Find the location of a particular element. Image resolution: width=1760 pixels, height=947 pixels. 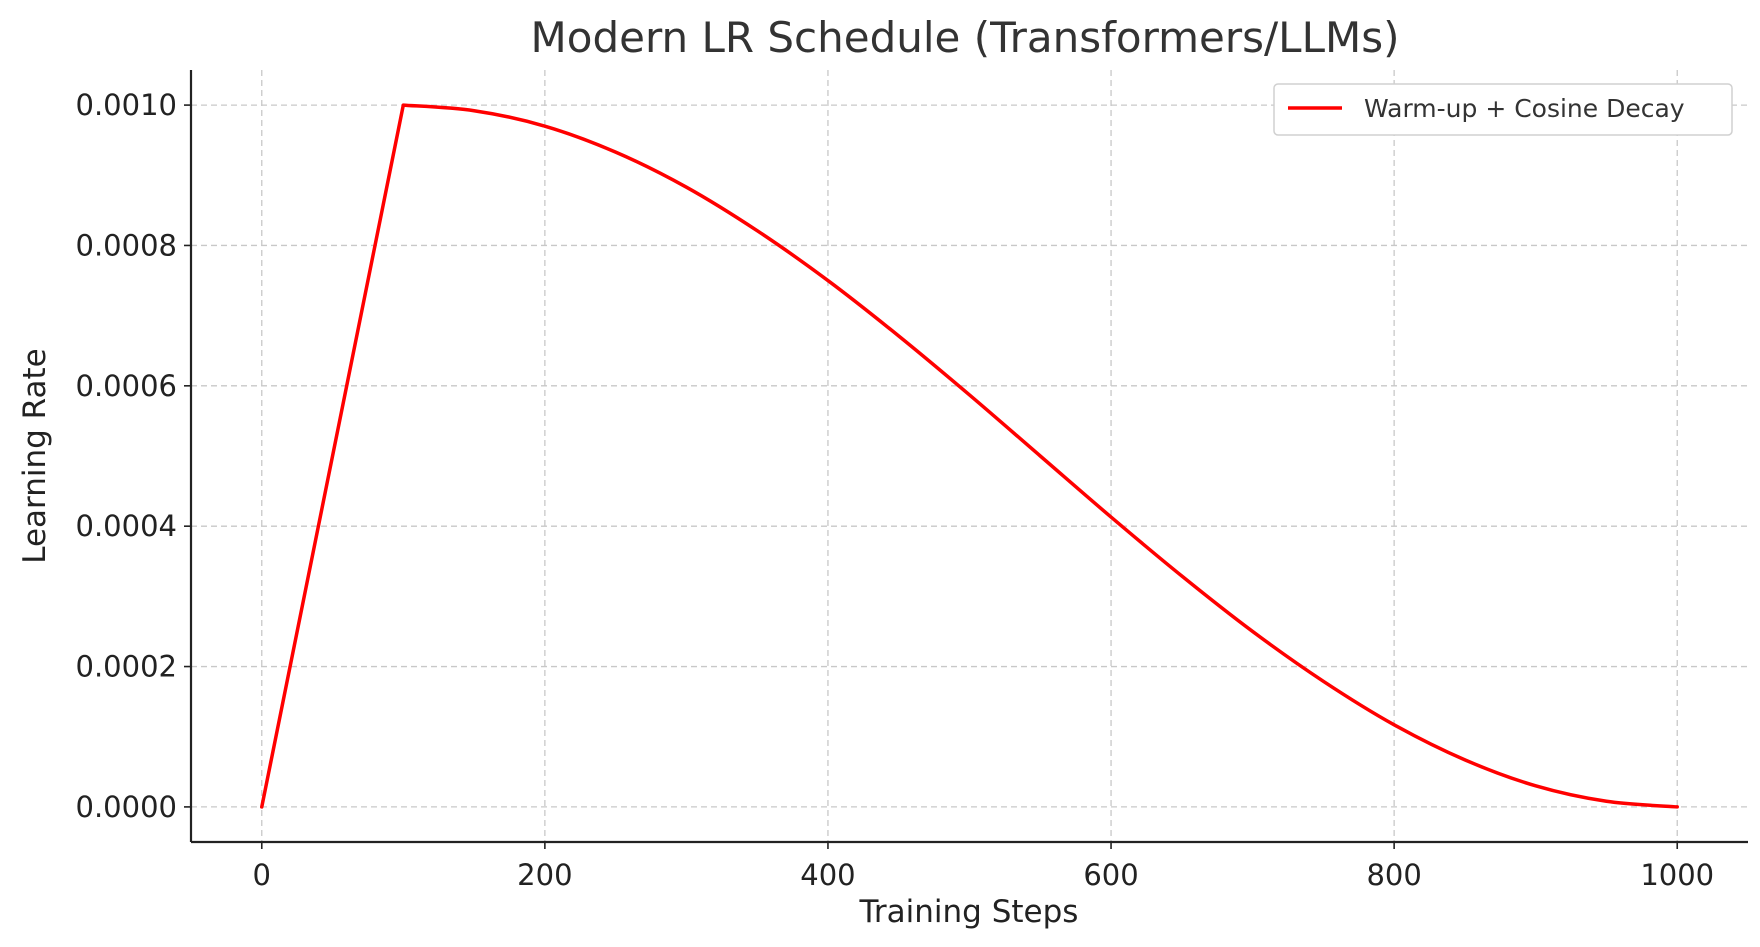

y-tick-label: 0.0004 is located at coordinates (126, 526).